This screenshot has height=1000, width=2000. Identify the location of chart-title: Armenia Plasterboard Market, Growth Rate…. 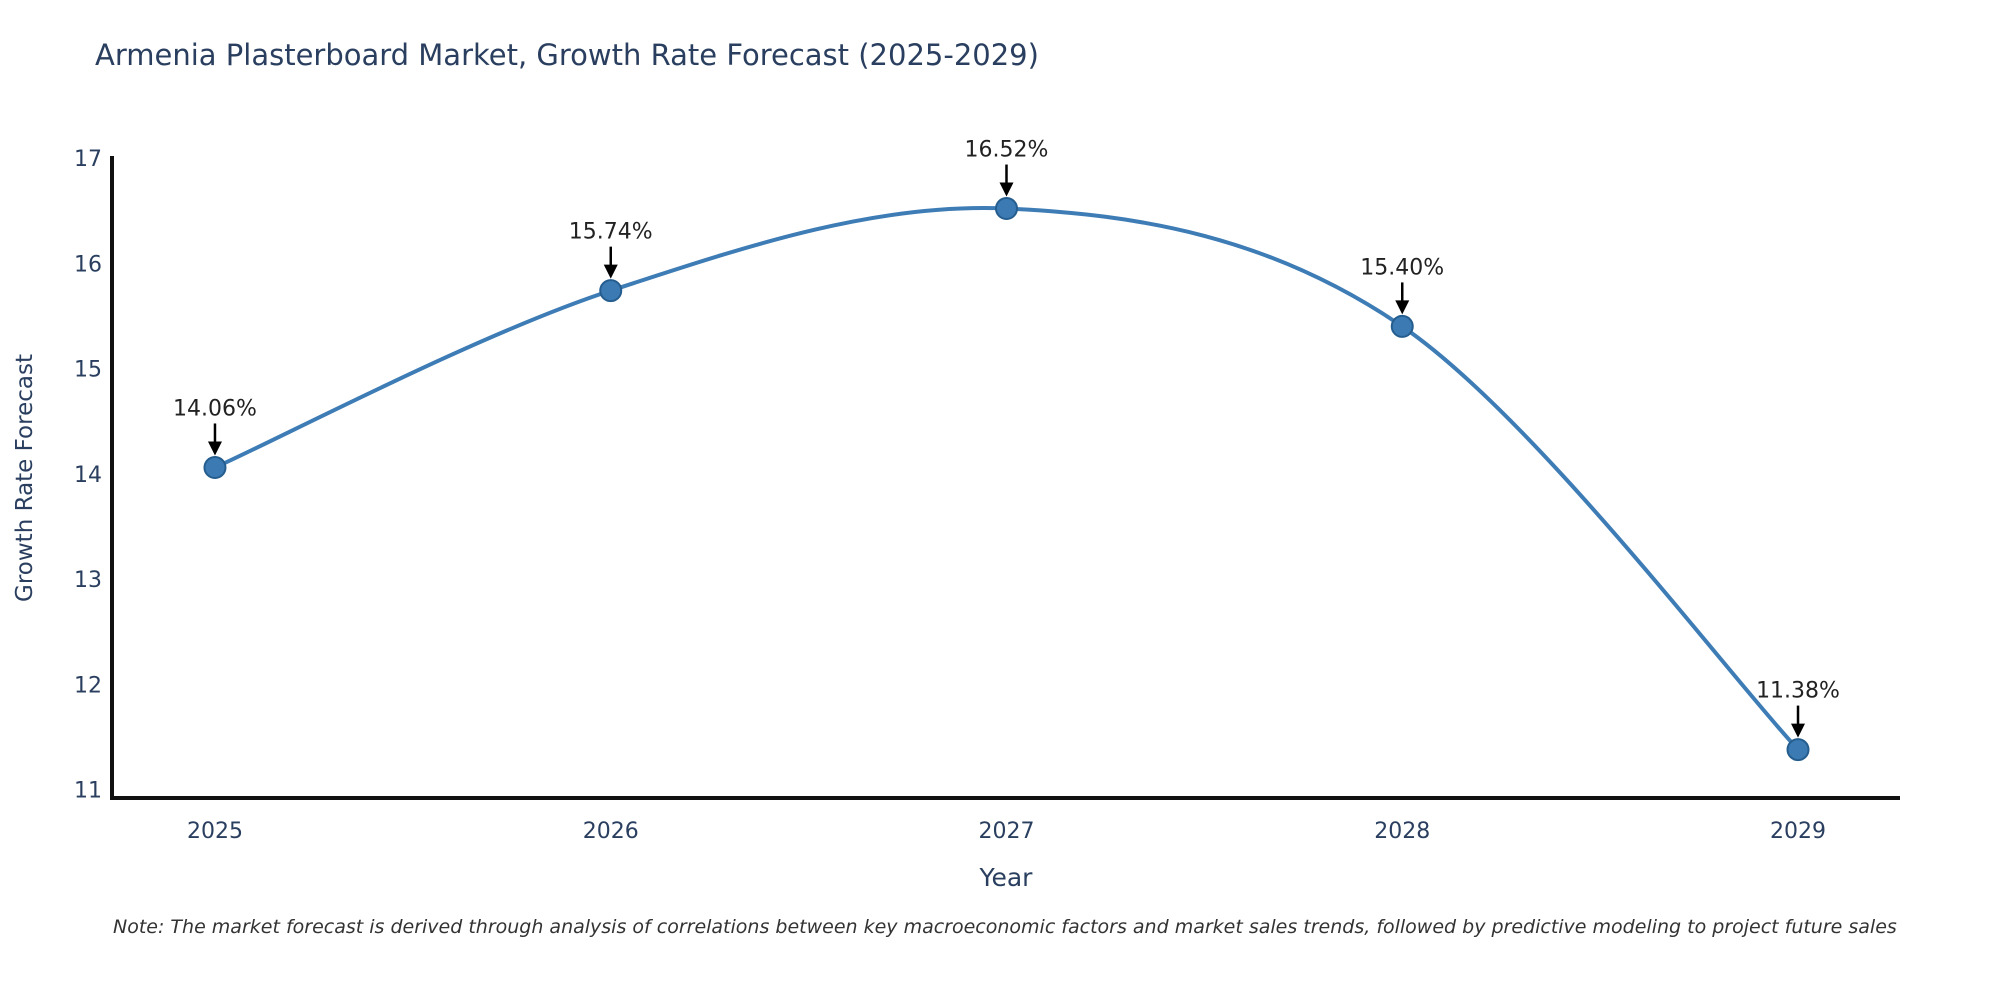
(567, 55).